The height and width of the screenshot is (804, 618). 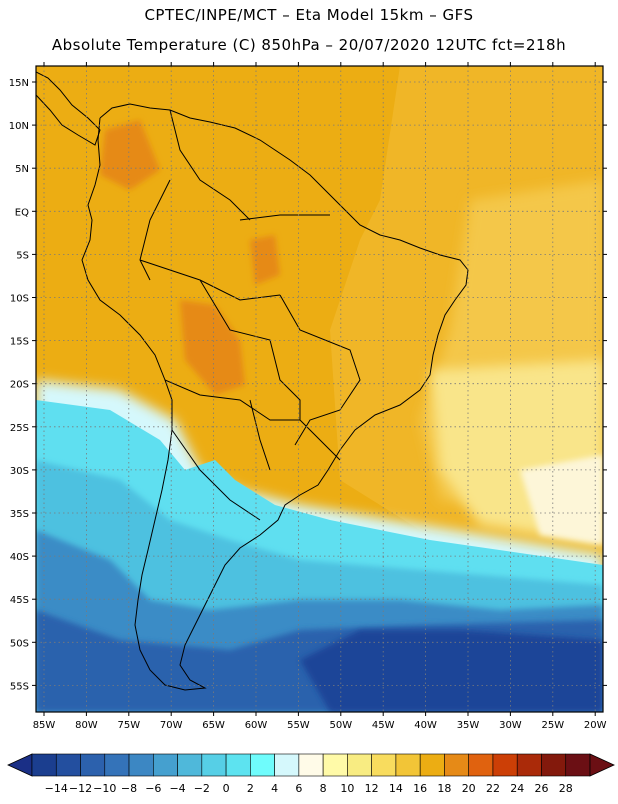 I want to click on colorbar-label: 18, so click(x=444, y=788).